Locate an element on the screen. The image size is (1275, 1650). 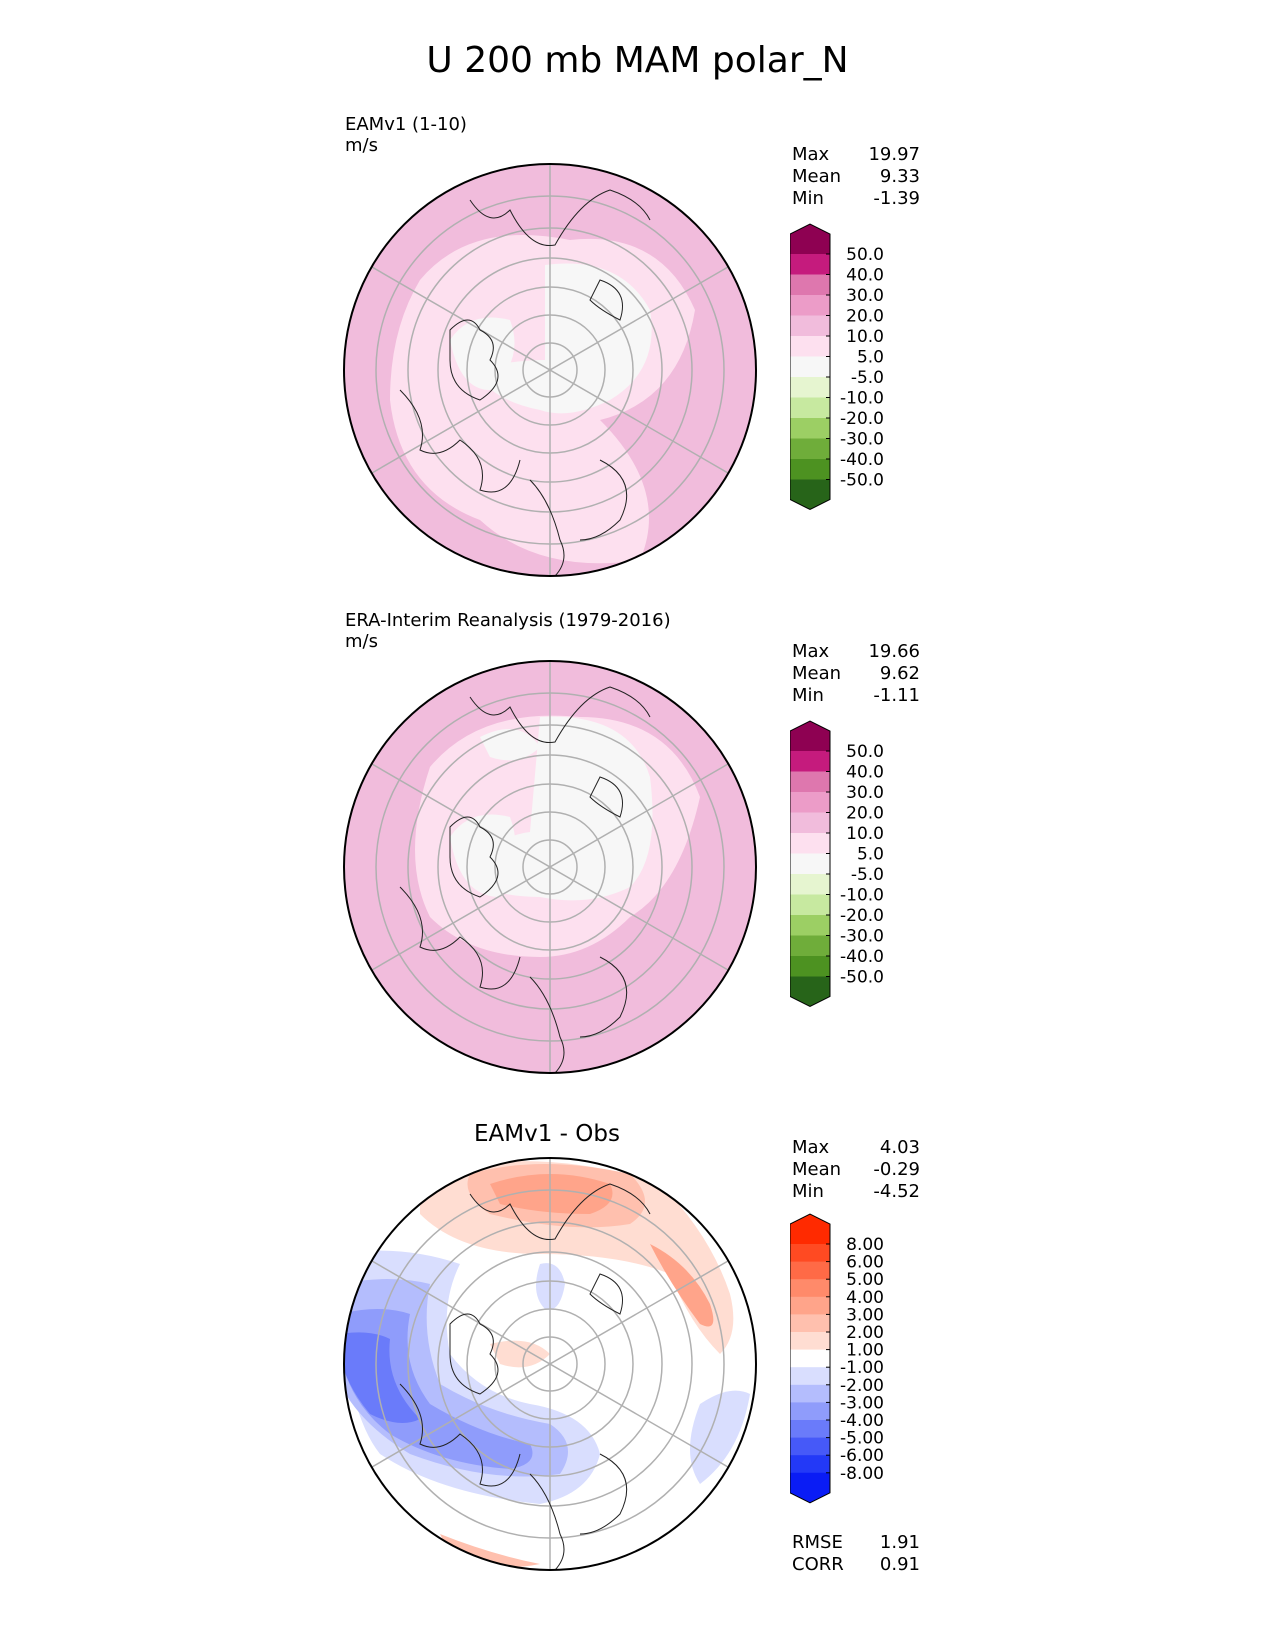
colorbar-tick-label: -2.00 is located at coordinates (862, 1386).